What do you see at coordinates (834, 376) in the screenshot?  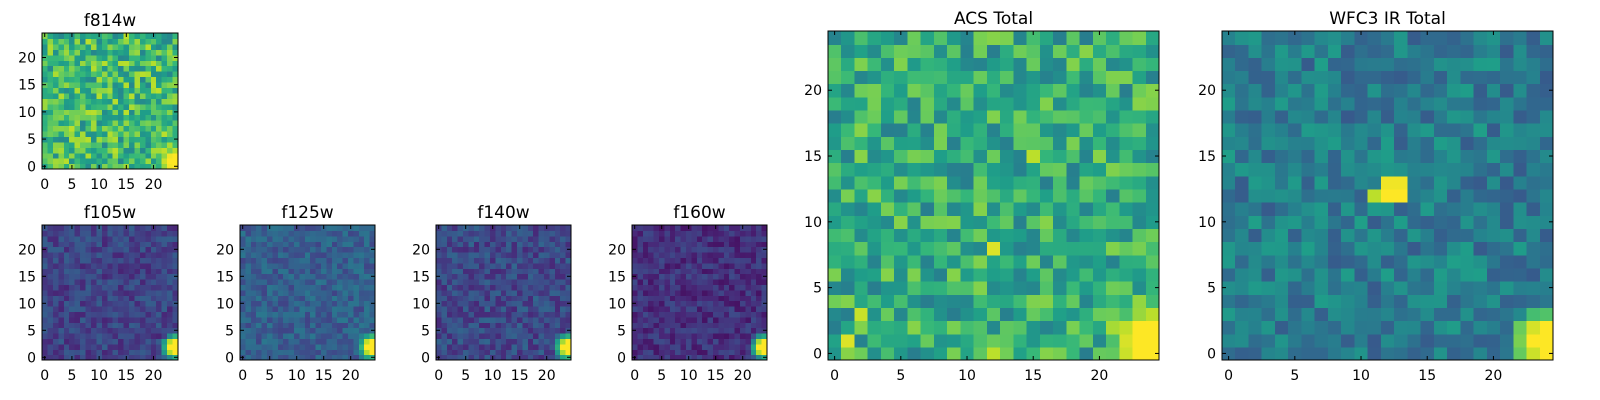 I see `x-tick-label: 0` at bounding box center [834, 376].